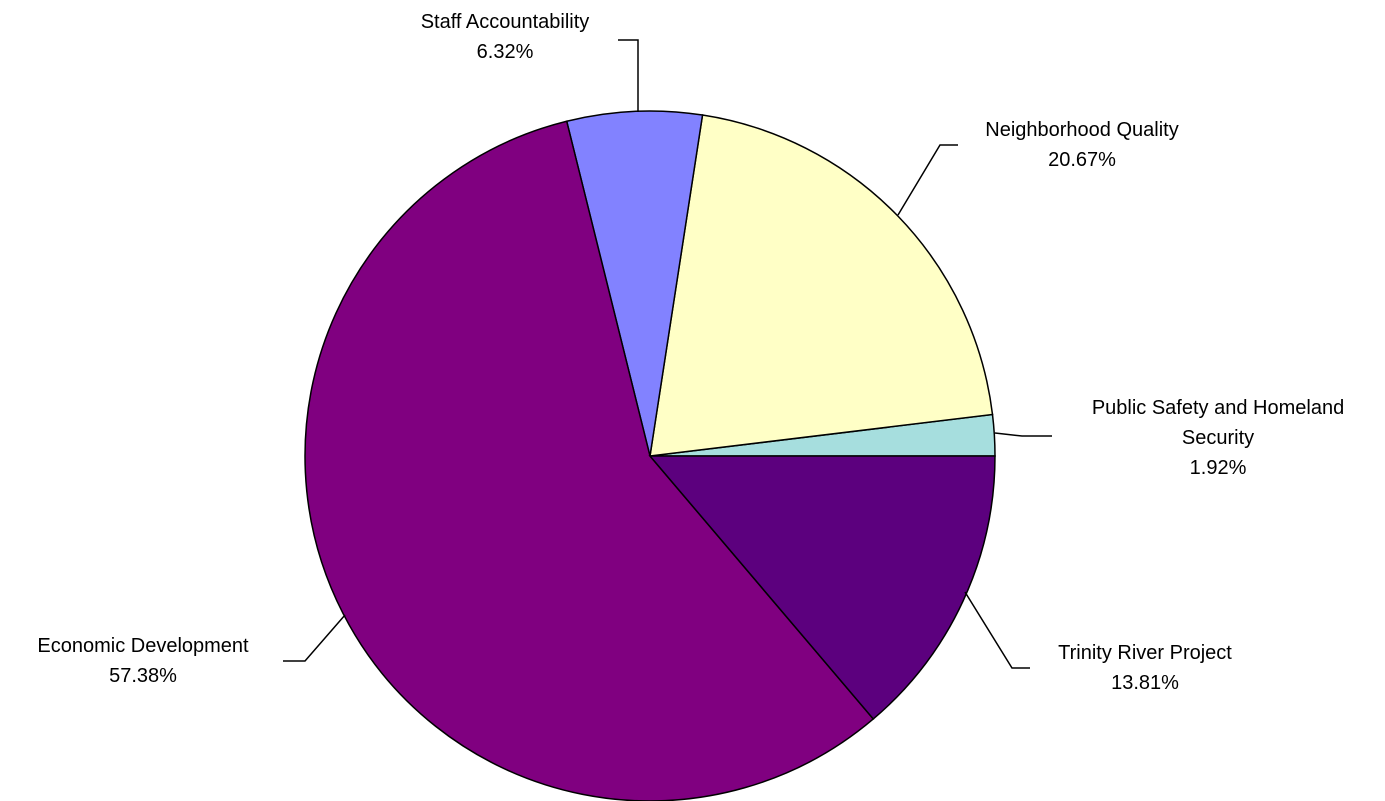 The width and height of the screenshot is (1385, 801). I want to click on slice-percent-economic-development: 57.38%, so click(143, 676).